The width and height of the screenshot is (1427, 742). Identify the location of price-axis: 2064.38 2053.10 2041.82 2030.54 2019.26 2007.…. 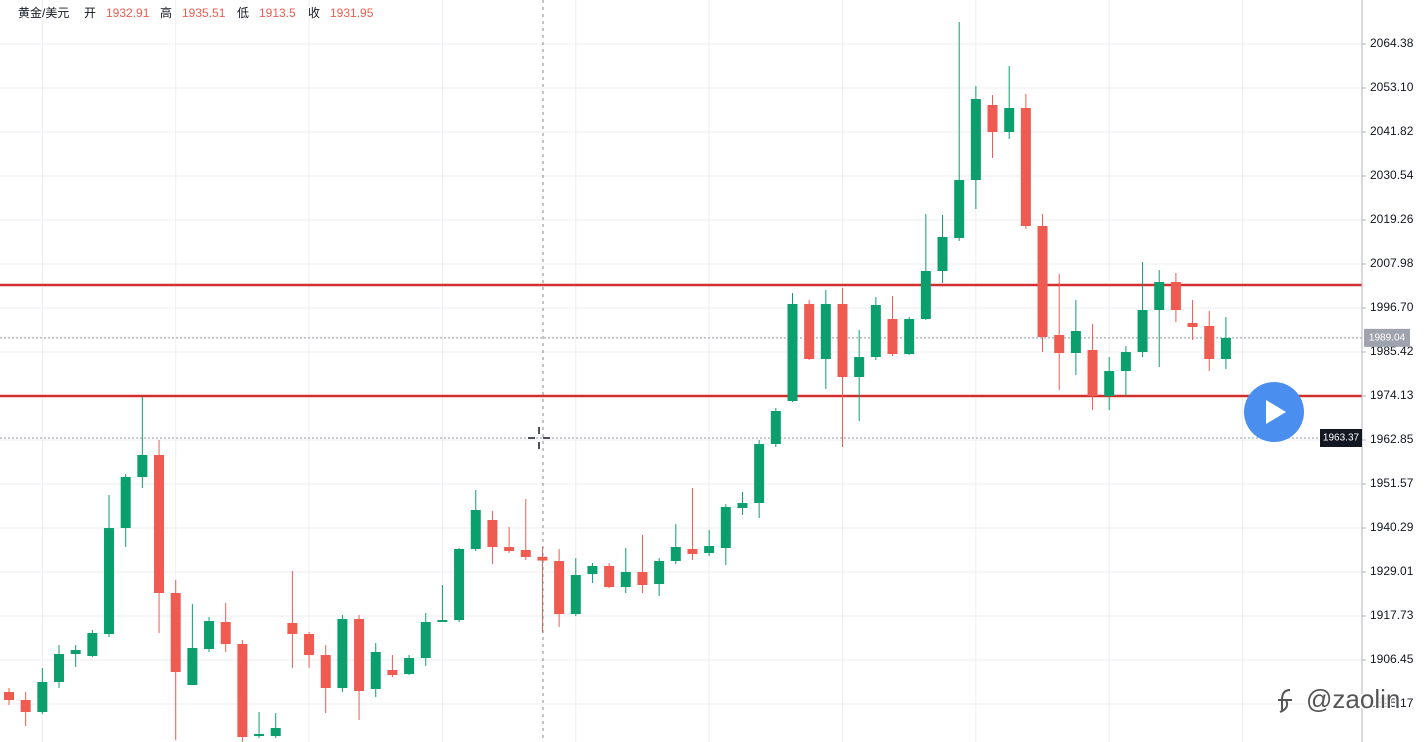
(1367, 371).